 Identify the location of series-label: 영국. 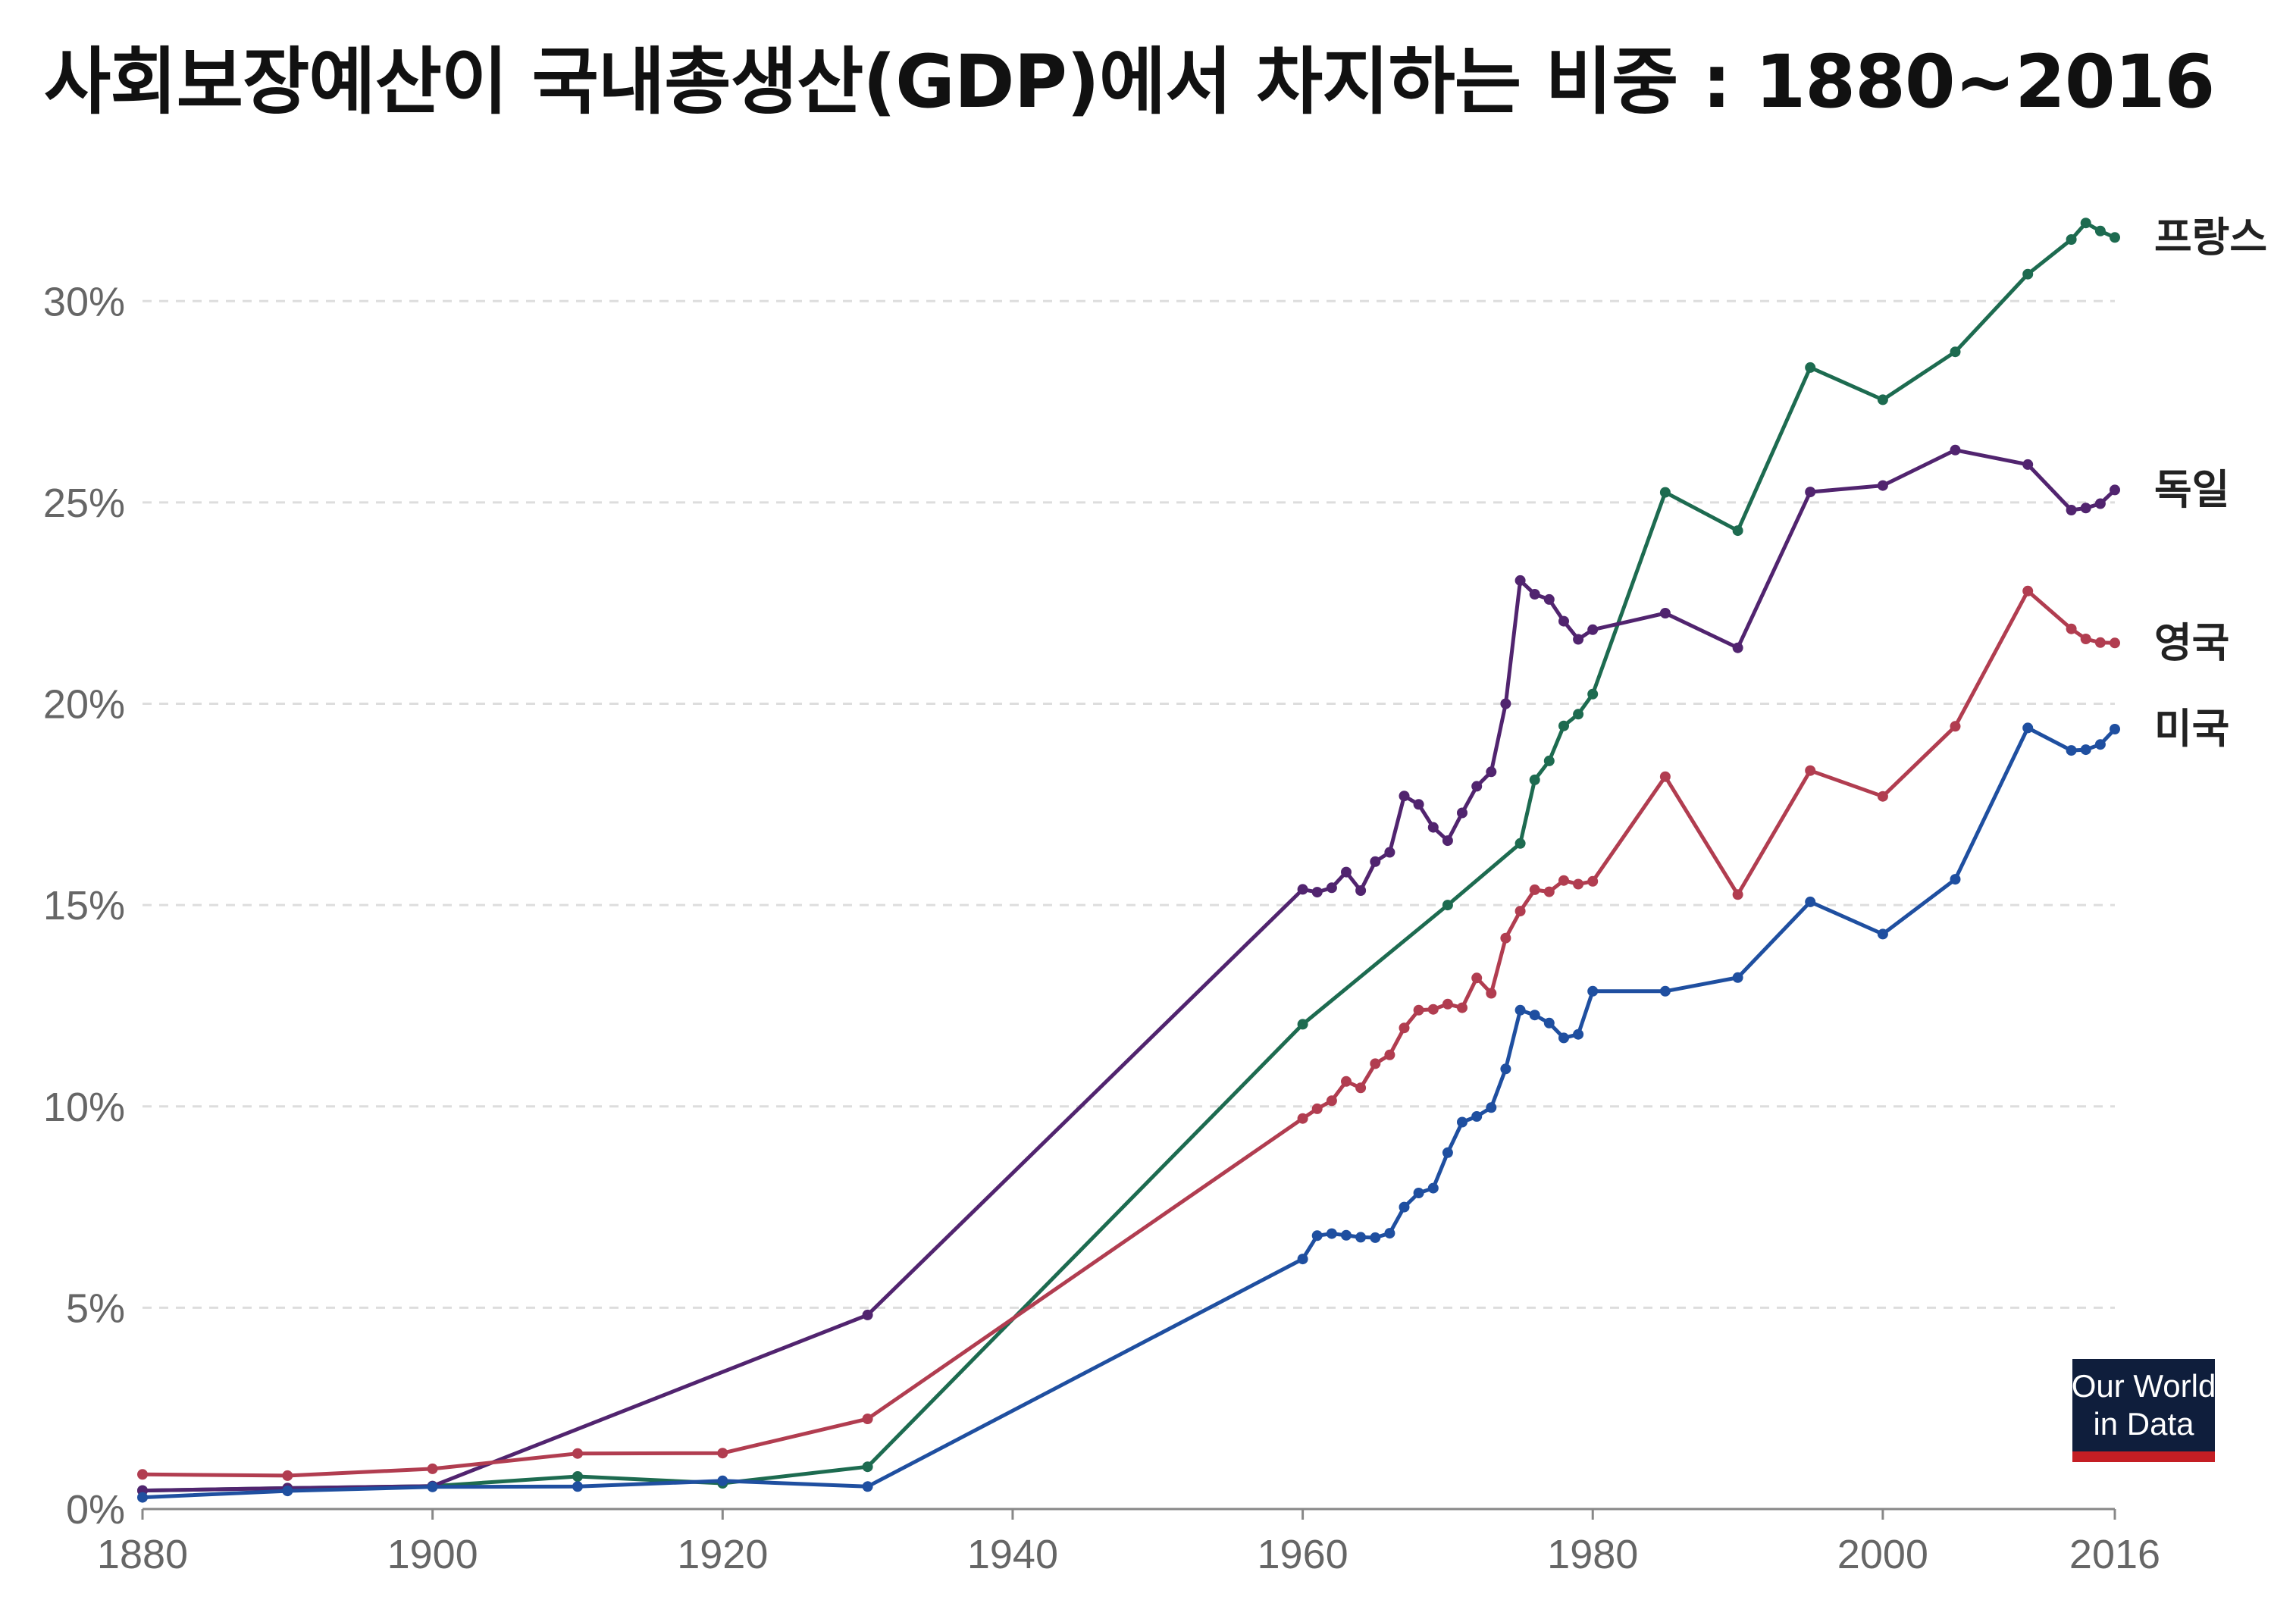
(2191, 642).